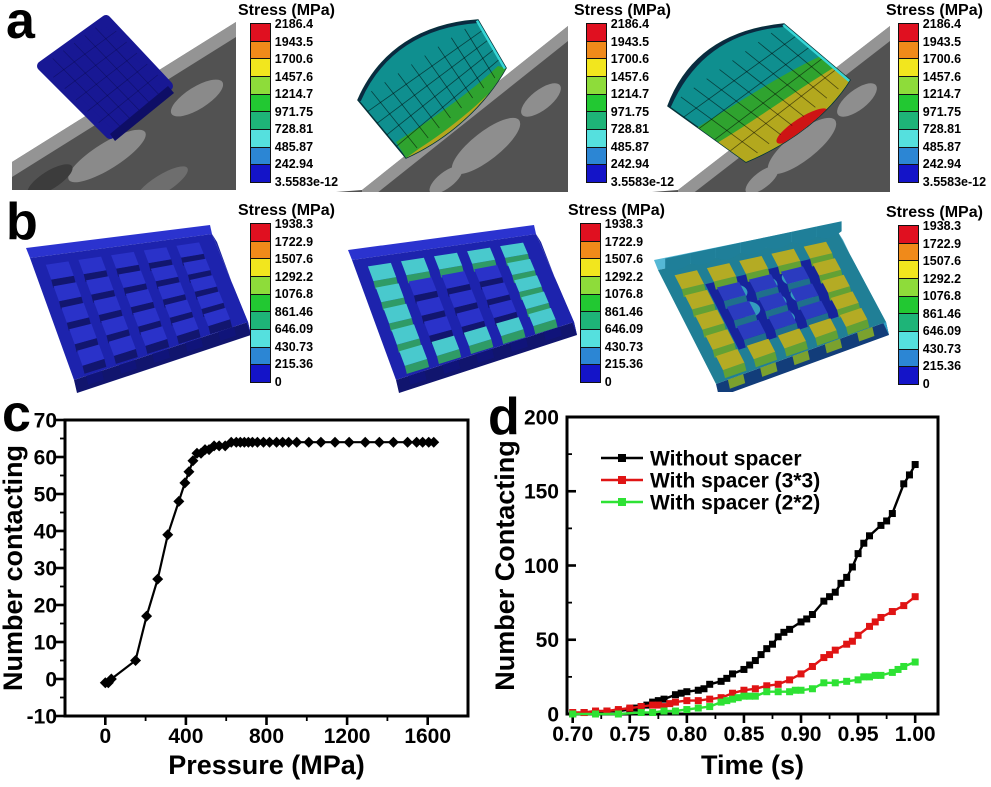  What do you see at coordinates (294, 329) in the screenshot?
I see `colorbar-value: 646.09` at bounding box center [294, 329].